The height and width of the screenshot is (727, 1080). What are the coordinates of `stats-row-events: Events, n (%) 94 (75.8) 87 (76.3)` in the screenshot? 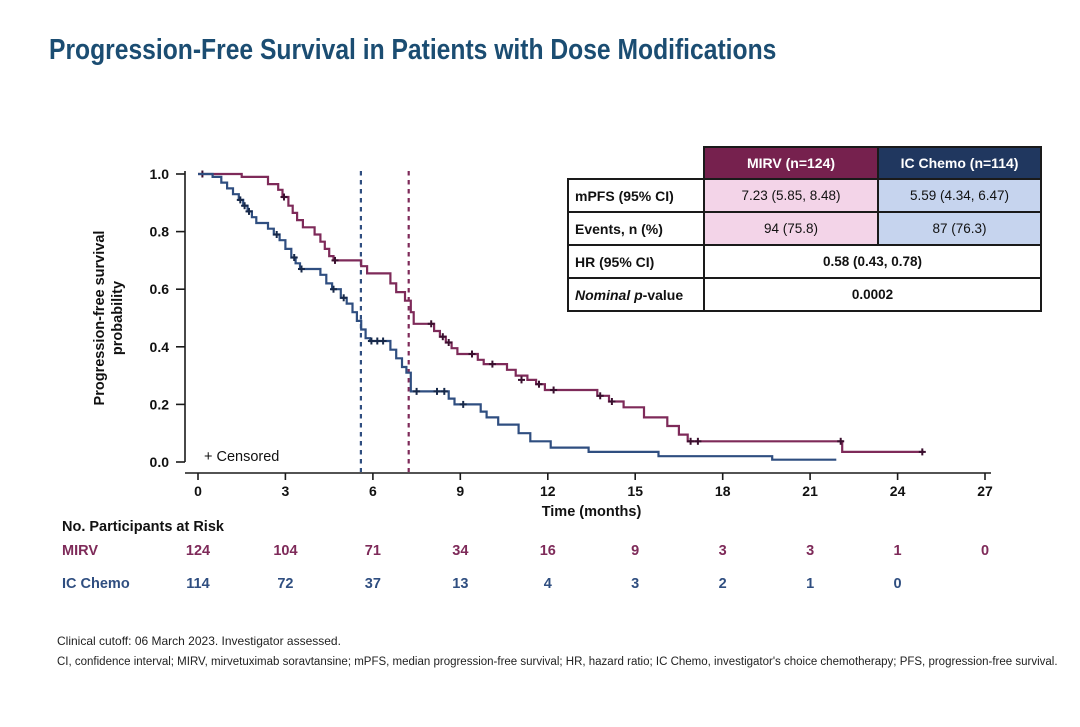 It's located at (804, 228).